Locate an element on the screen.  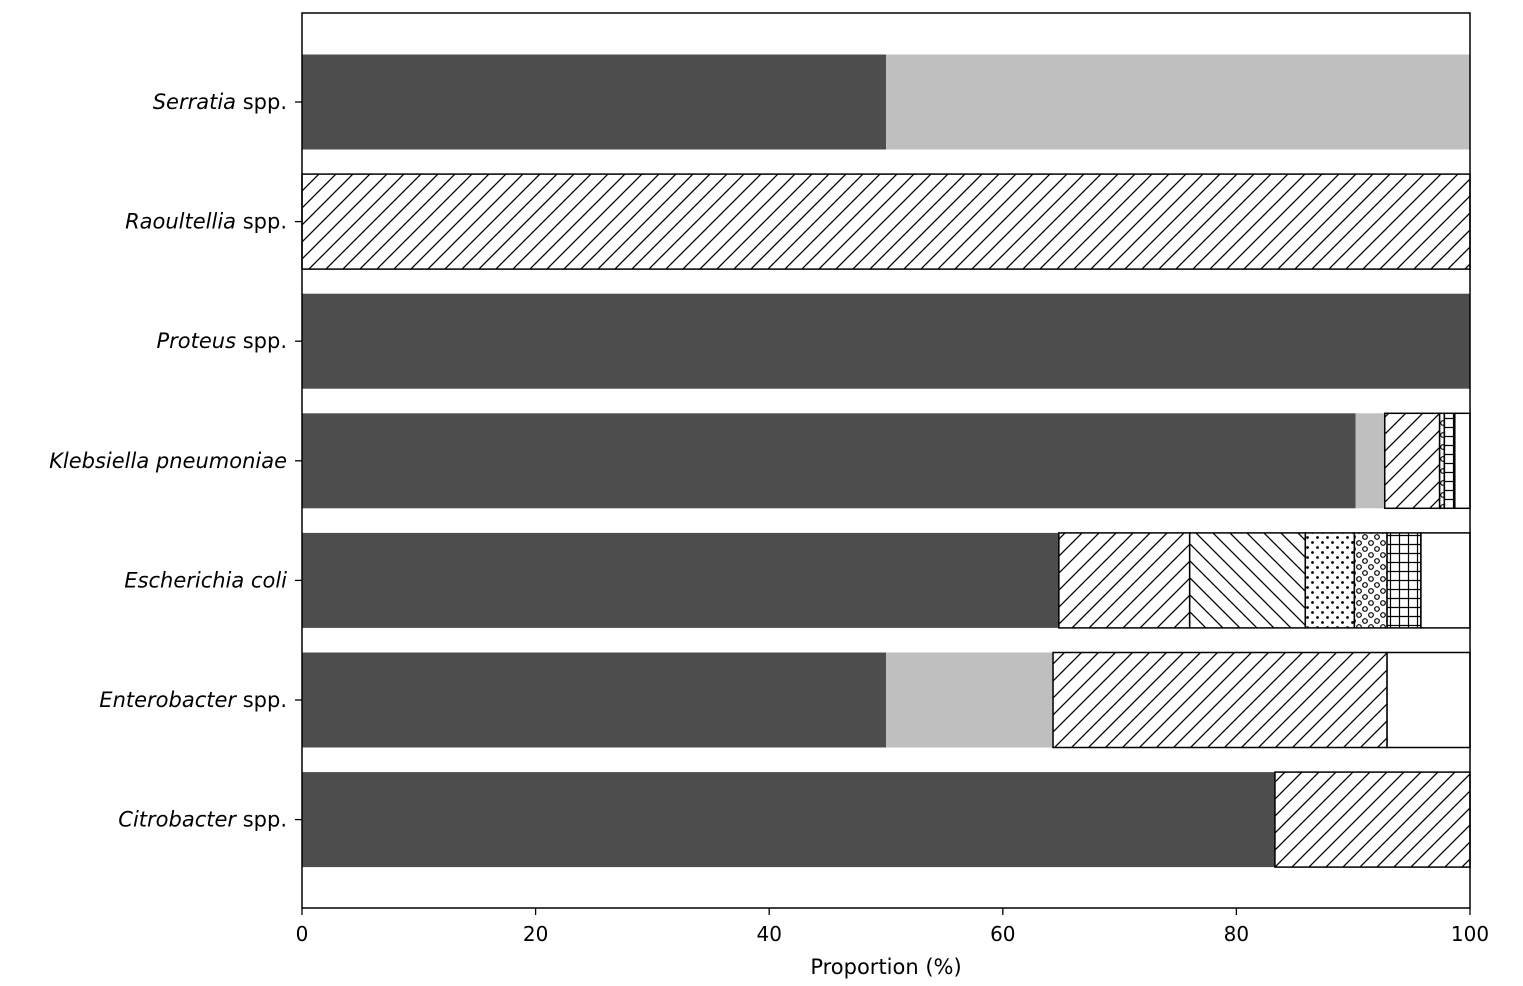
x-tick-label-4: 80 is located at coordinates (1236, 934).